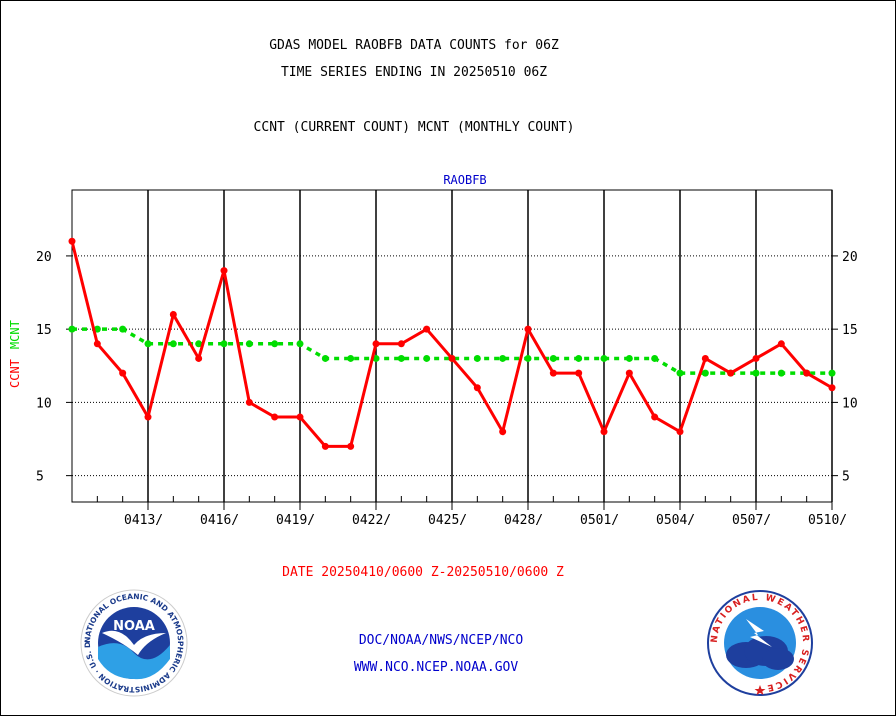 The image size is (896, 716). I want to click on x-tick-label: 0422/, so click(371, 520).